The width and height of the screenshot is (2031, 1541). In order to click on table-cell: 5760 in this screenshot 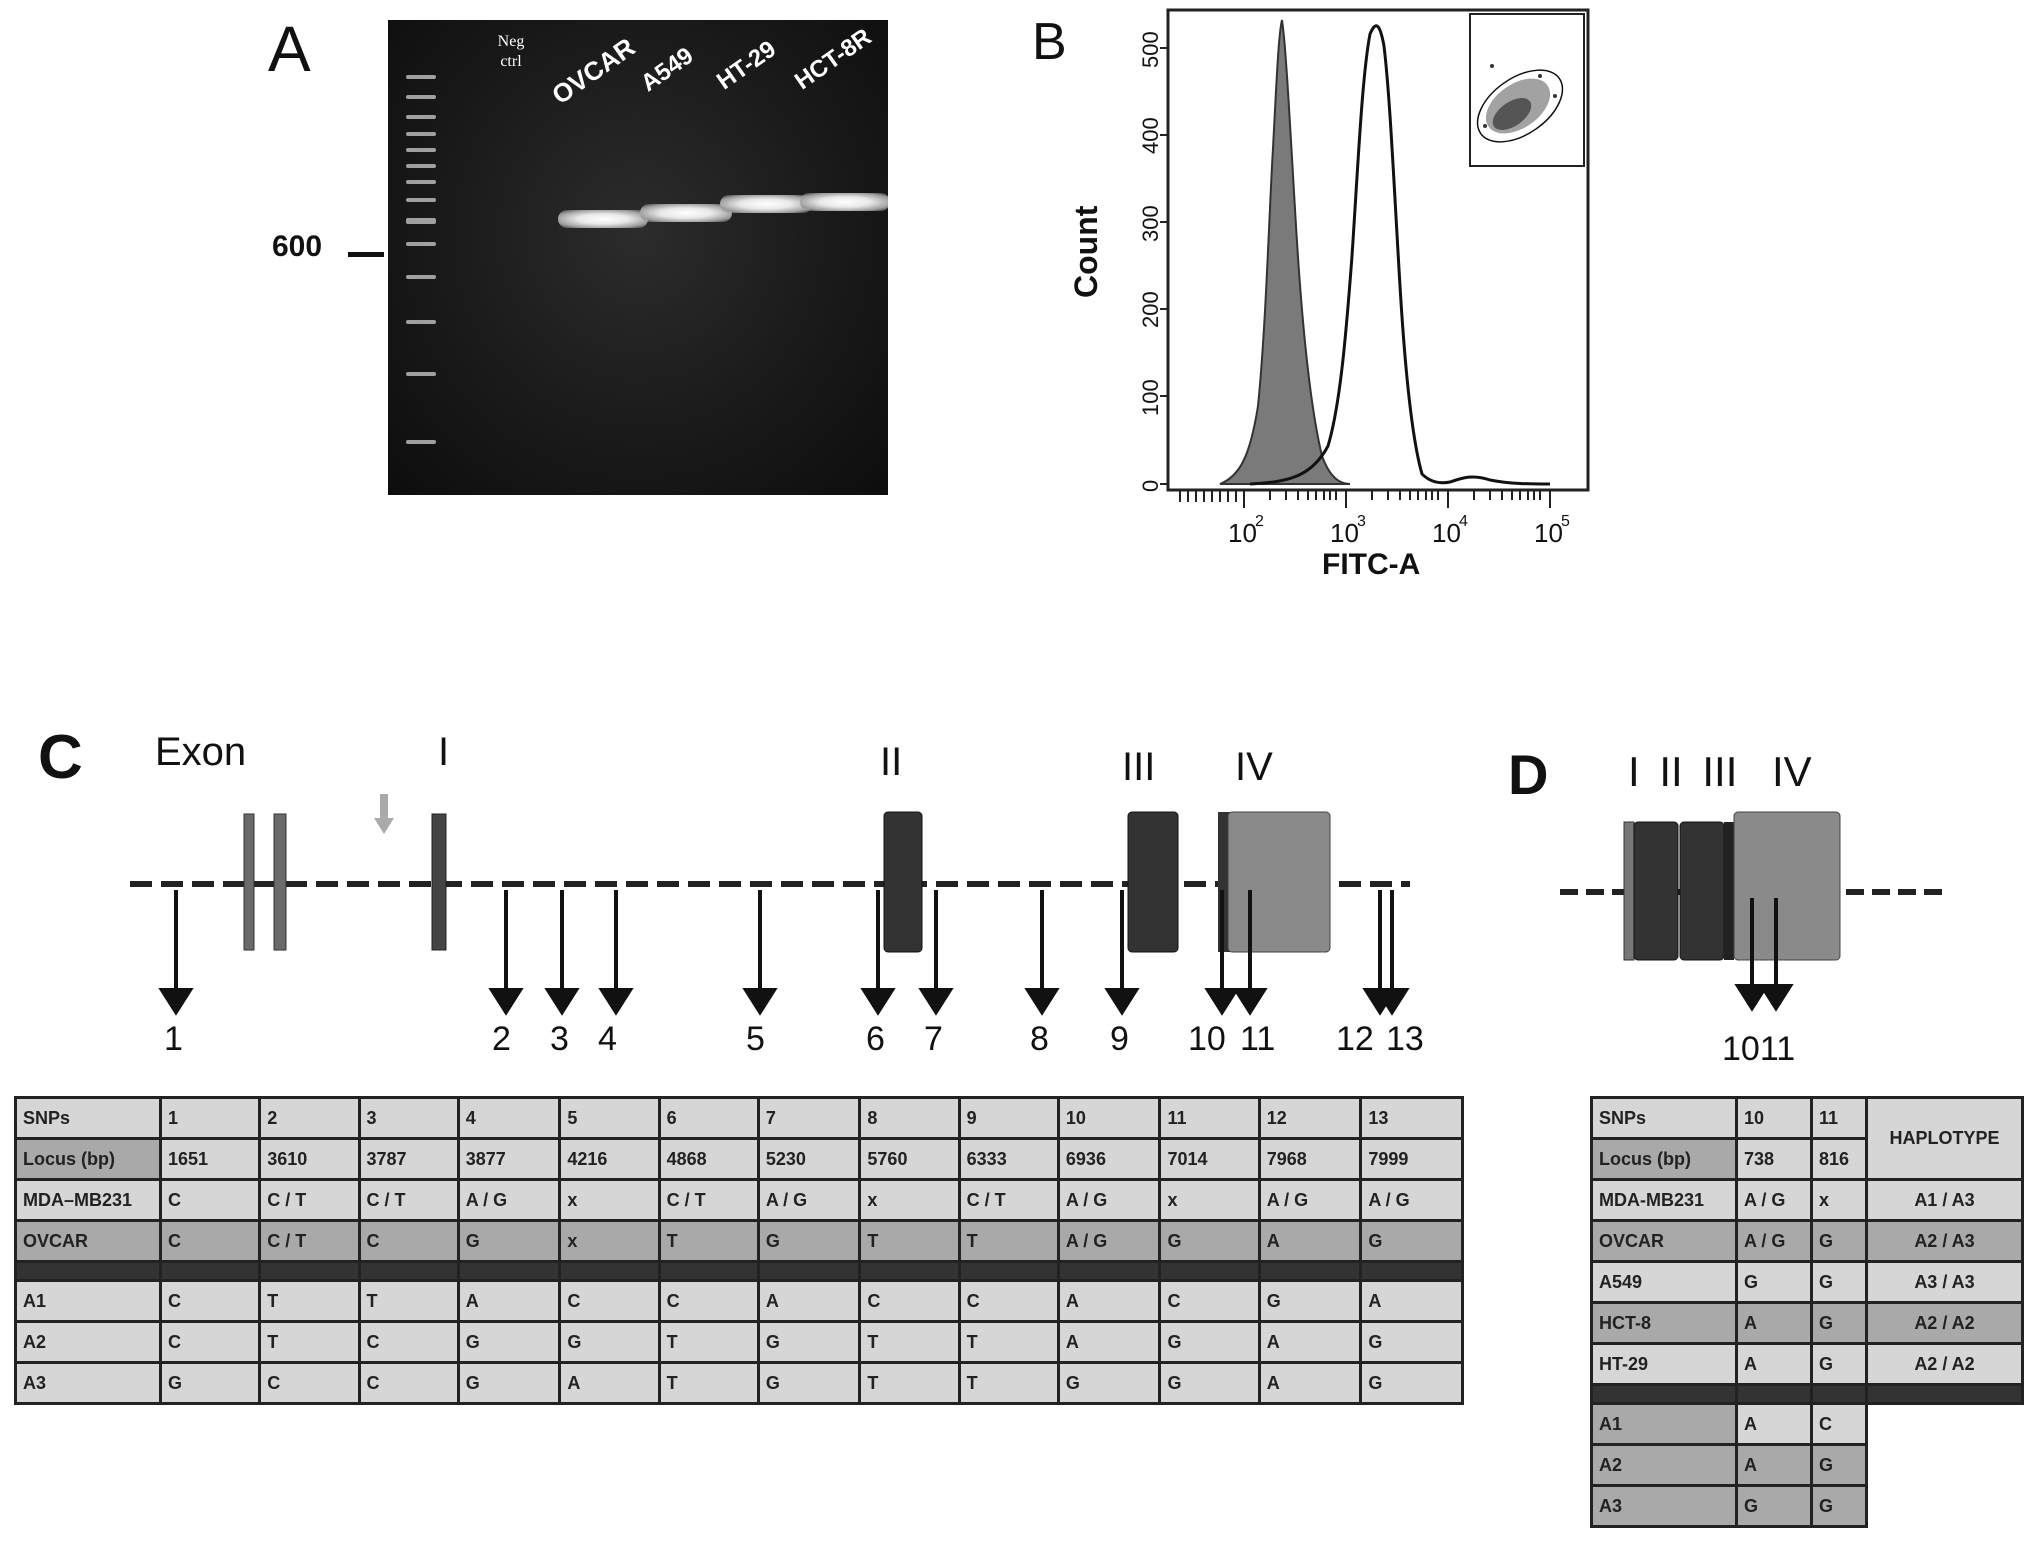, I will do `click(909, 1159)`.